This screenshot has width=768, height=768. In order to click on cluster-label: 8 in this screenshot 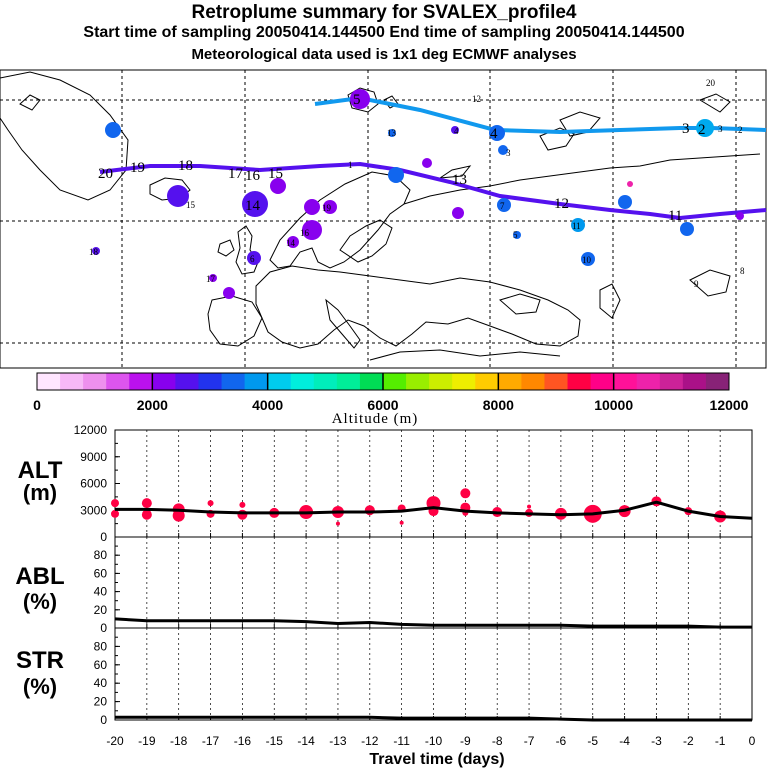, I will do `click(742, 271)`.